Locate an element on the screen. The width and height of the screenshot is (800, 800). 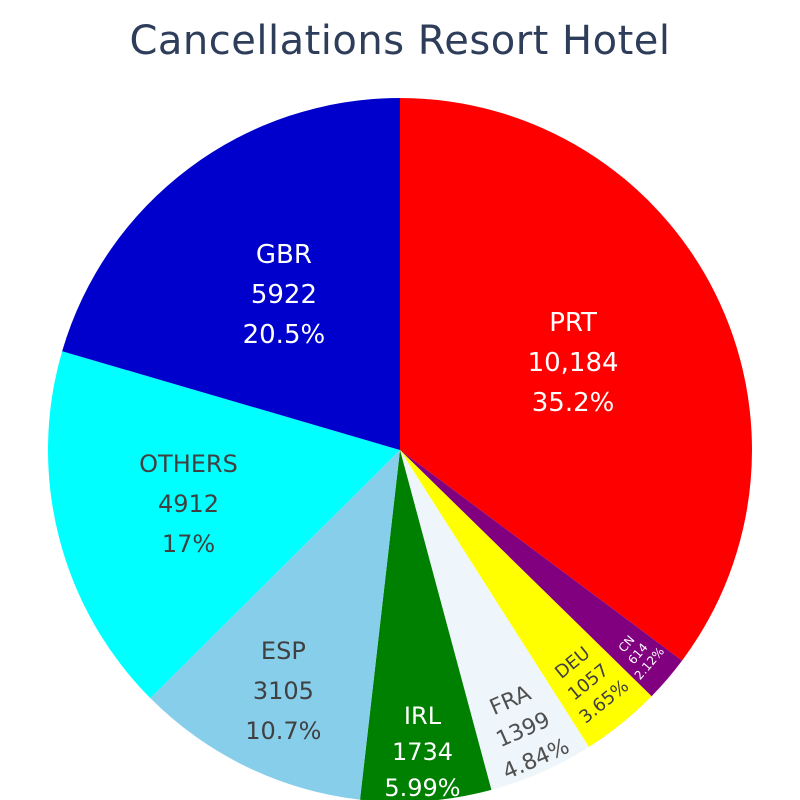
slice-label-irl: IRL 1734 5.99% is located at coordinates (422, 751).